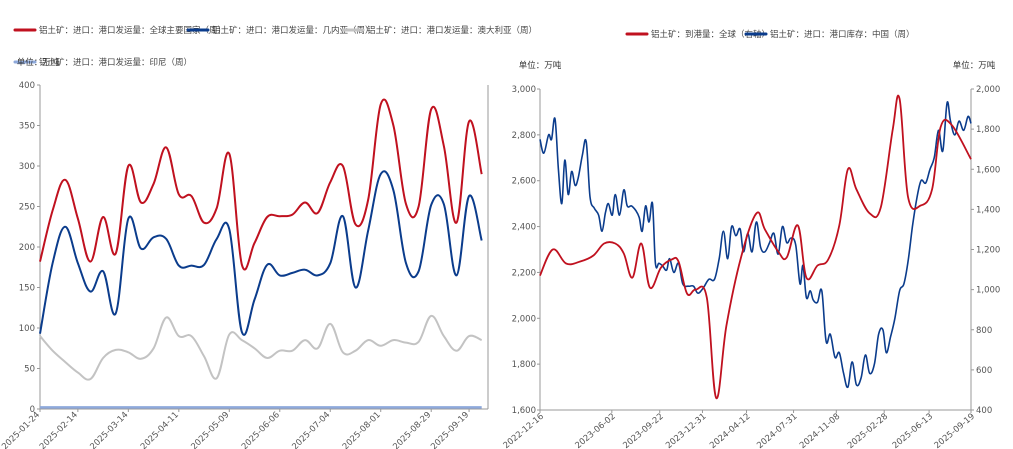 Image resolution: width=1013 pixels, height=449 pixels. What do you see at coordinates (984, 411) in the screenshot?
I see `right-y-tick-label: 400` at bounding box center [984, 411].